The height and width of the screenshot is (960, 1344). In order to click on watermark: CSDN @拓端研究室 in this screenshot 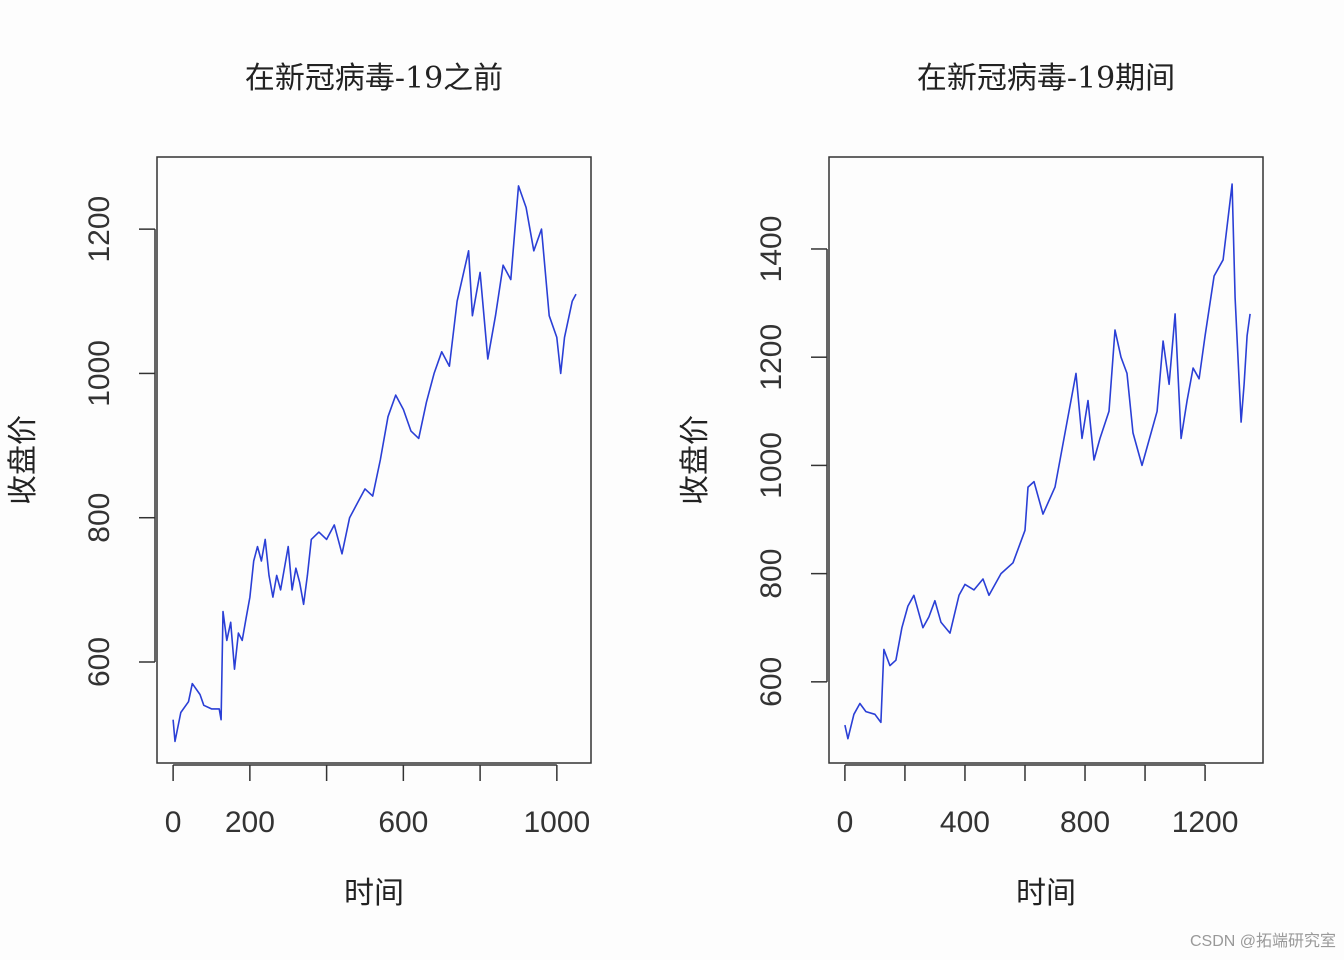, I will do `click(1263, 941)`.